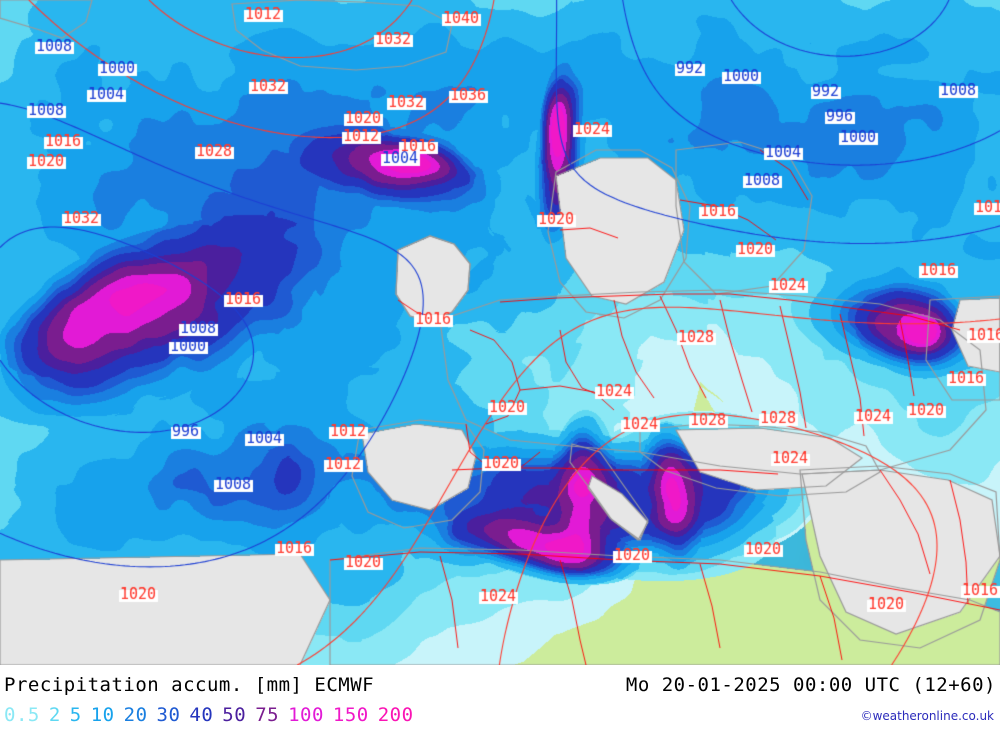 The height and width of the screenshot is (733, 1000). What do you see at coordinates (201, 715) in the screenshot?
I see `legend-item-40: 40` at bounding box center [201, 715].